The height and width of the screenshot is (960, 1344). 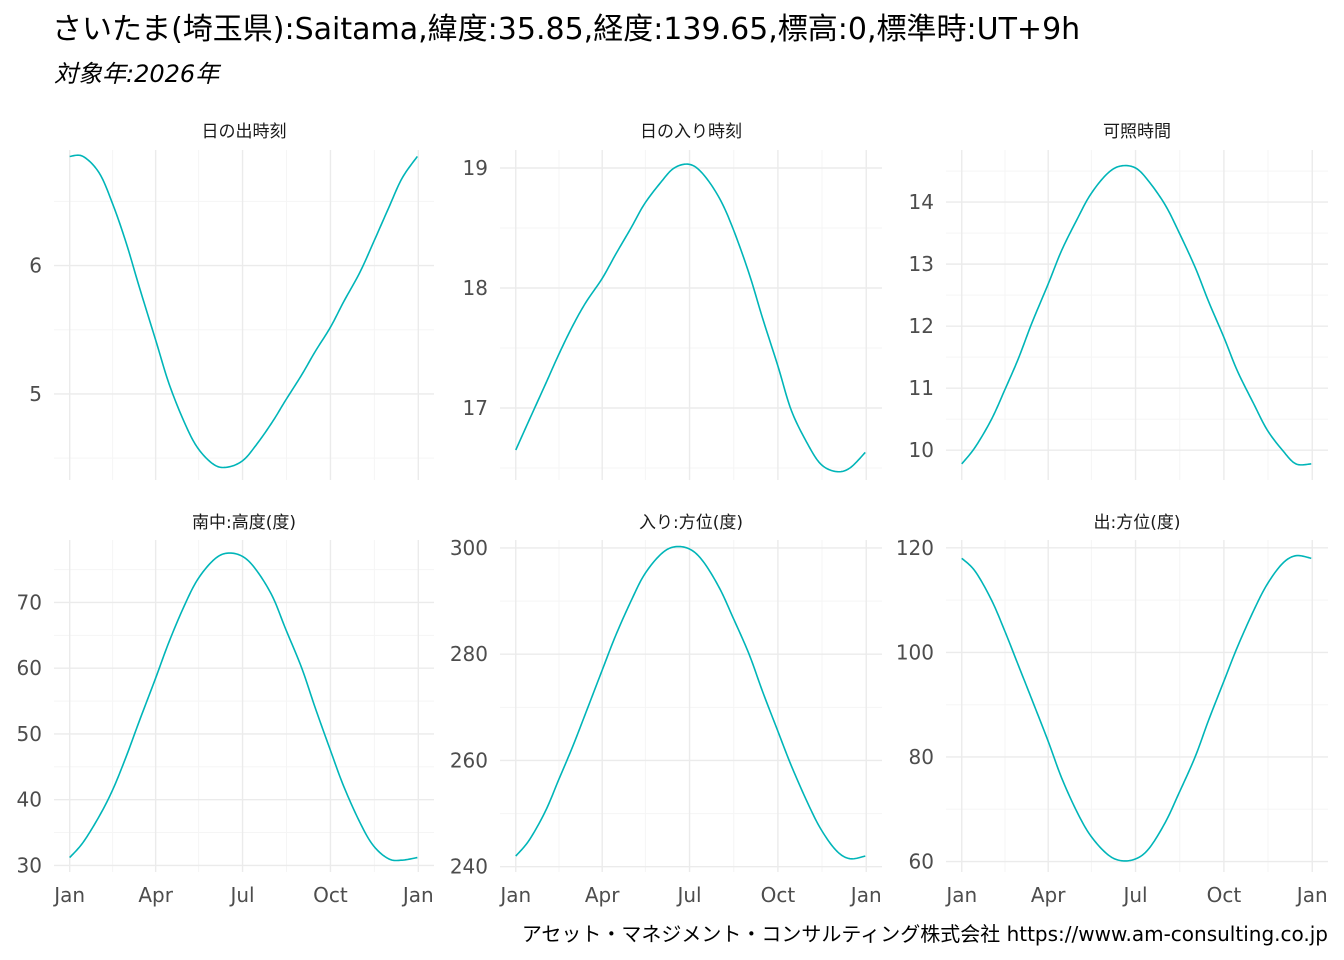 I want to click on panel-title: 出:方位(度), so click(x=1137, y=523).